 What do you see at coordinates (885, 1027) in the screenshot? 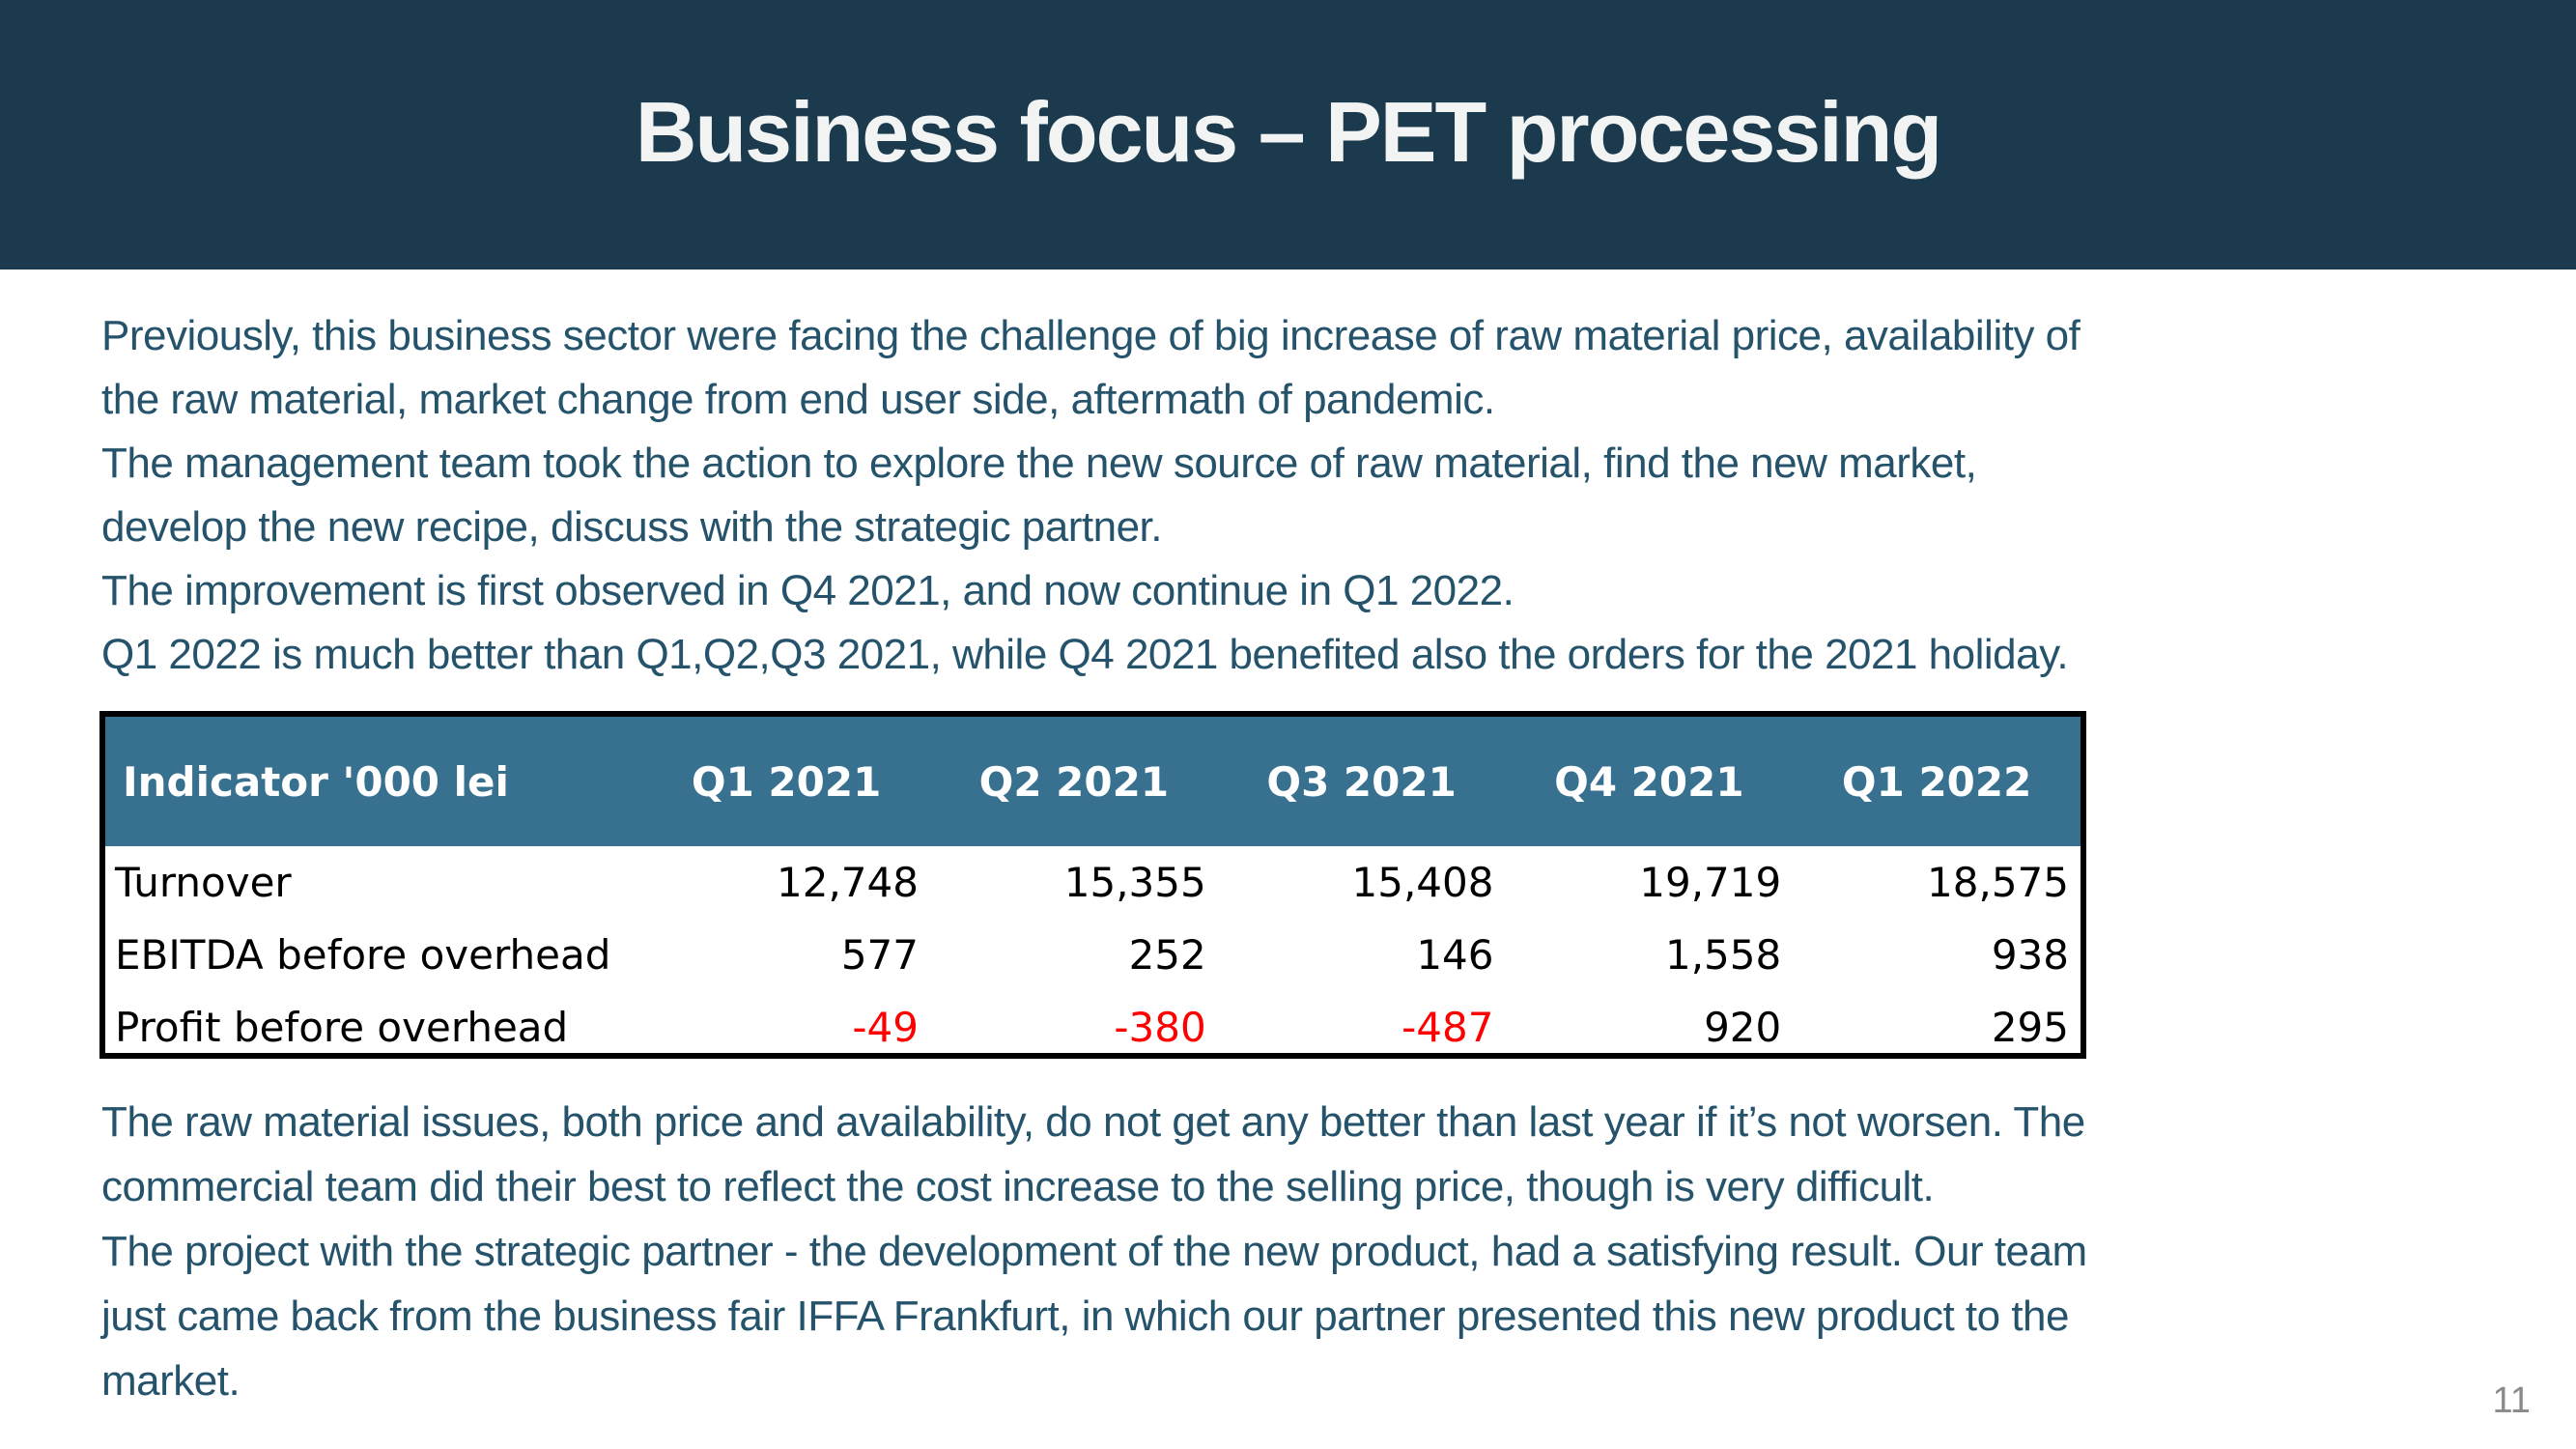
I see `cell-value: -49` at bounding box center [885, 1027].